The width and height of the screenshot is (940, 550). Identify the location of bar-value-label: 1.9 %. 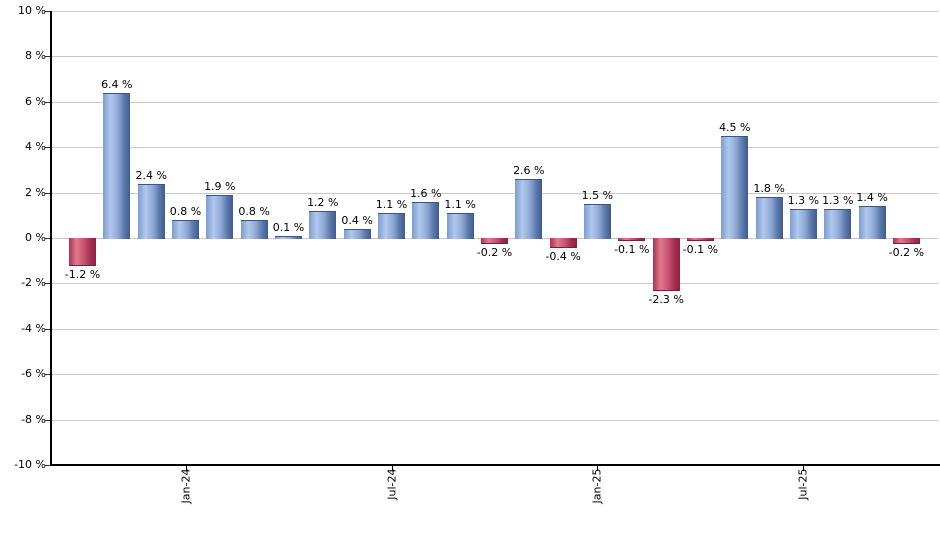
(220, 186).